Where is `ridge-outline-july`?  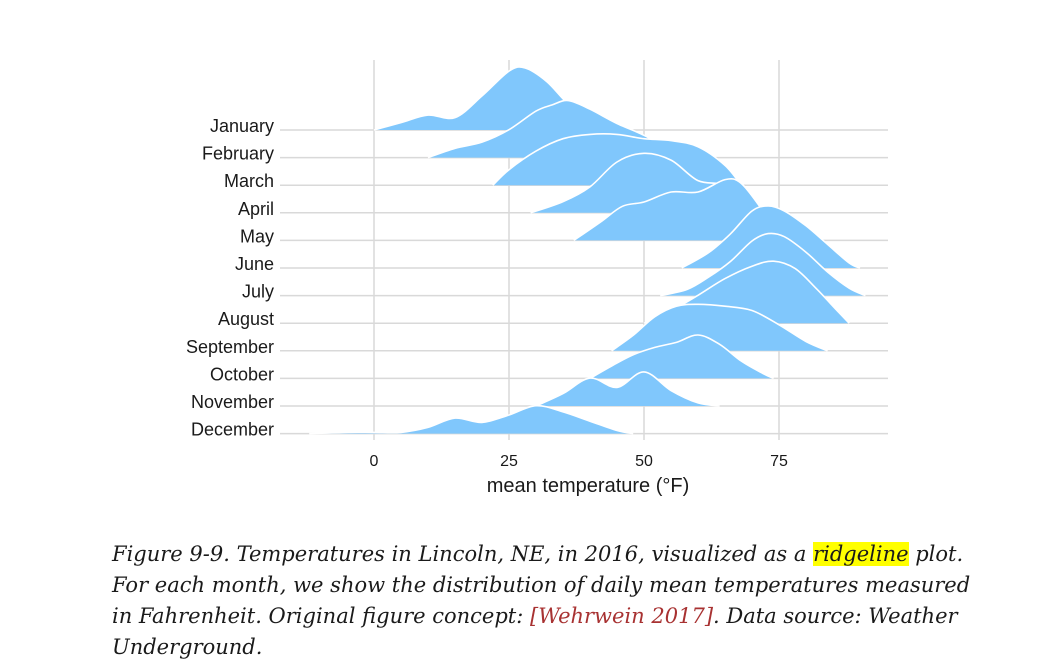
ridge-outline-july is located at coordinates (763, 264).